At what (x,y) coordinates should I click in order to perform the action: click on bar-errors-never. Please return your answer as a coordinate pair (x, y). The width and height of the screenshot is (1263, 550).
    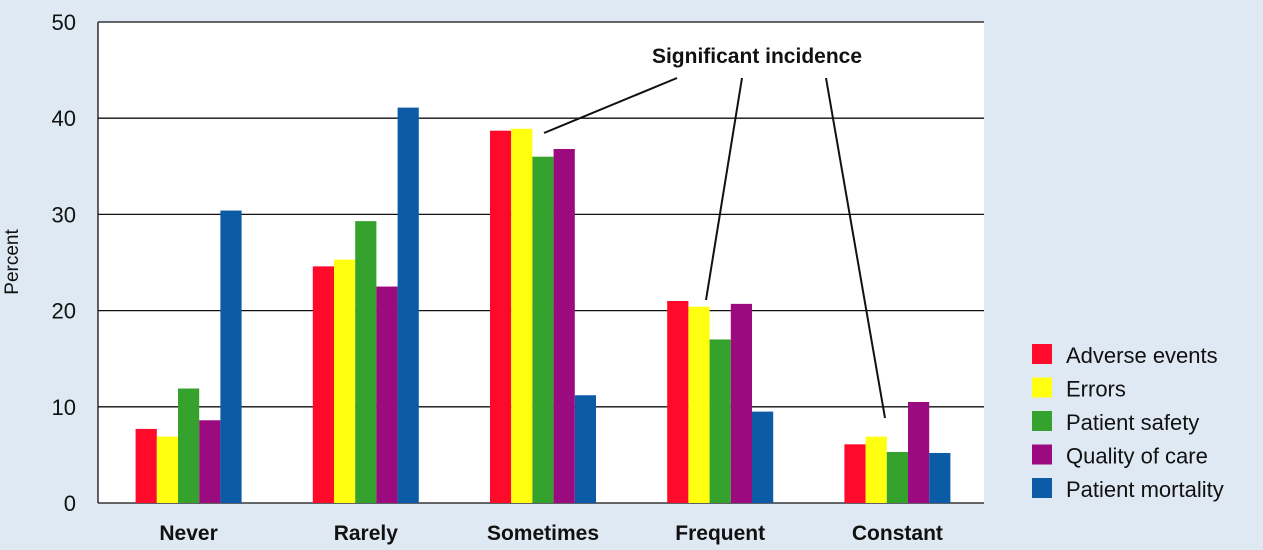
    Looking at the image, I should click on (167, 469).